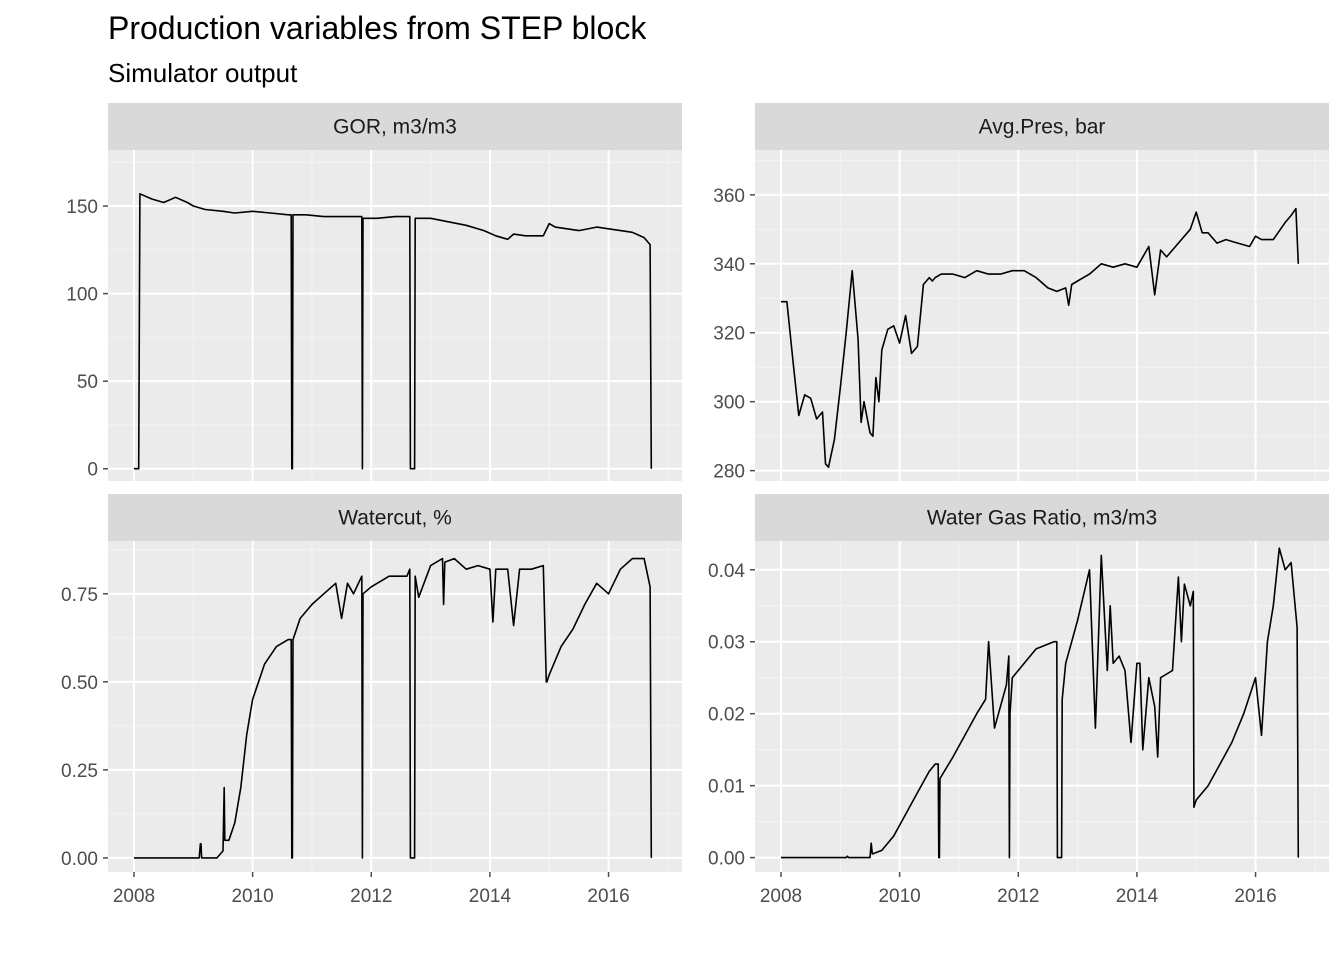 The image size is (1344, 960). What do you see at coordinates (82, 207) in the screenshot?
I see `y-tick-label: 150` at bounding box center [82, 207].